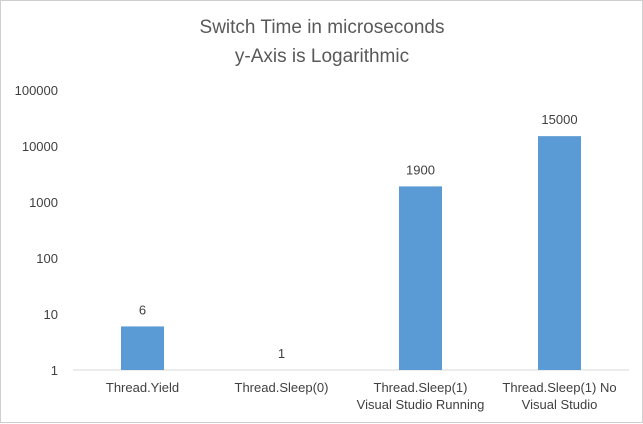 This screenshot has height=424, width=643. I want to click on data-label: 1900, so click(420, 169).